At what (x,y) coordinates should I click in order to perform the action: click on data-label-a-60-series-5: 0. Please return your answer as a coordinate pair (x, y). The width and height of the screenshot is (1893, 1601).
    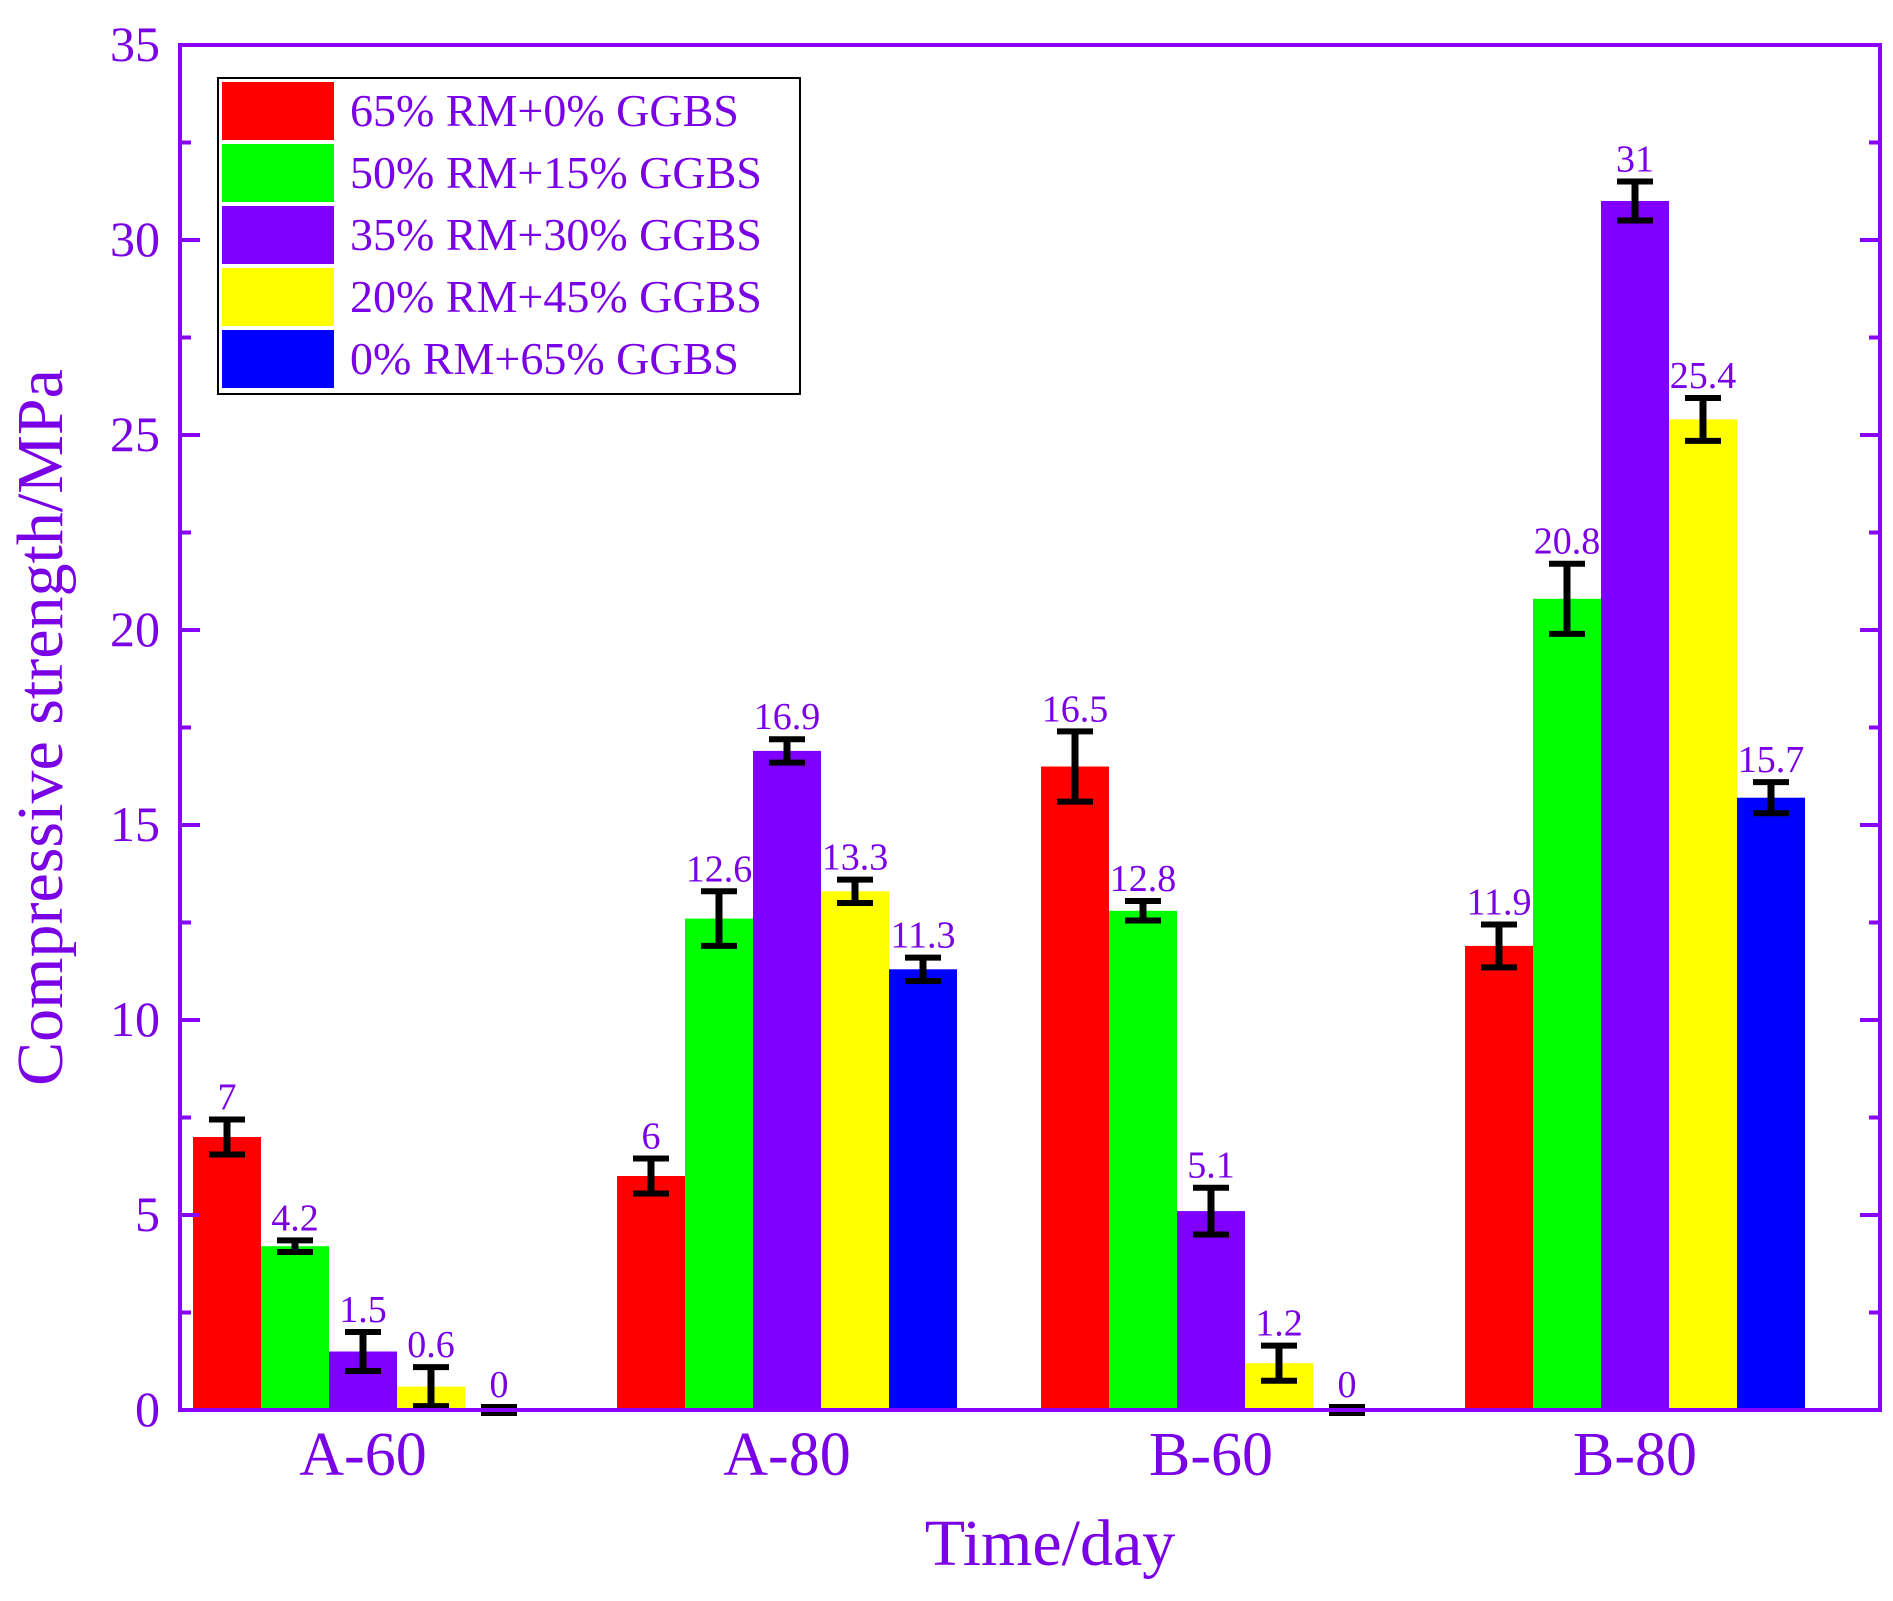
    Looking at the image, I should click on (499, 1385).